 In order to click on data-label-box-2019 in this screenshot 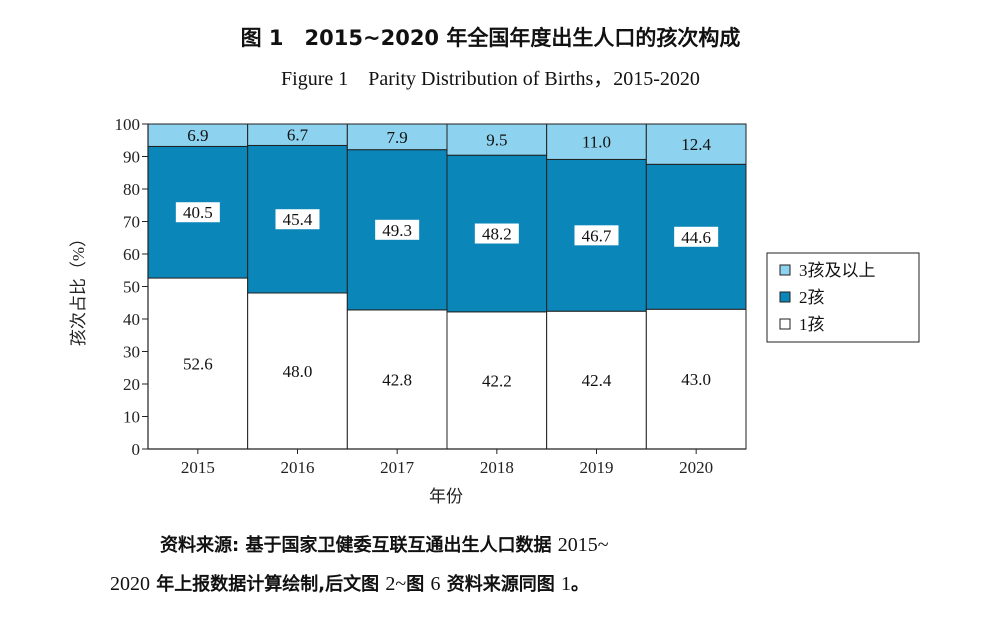, I will do `click(596, 235)`.